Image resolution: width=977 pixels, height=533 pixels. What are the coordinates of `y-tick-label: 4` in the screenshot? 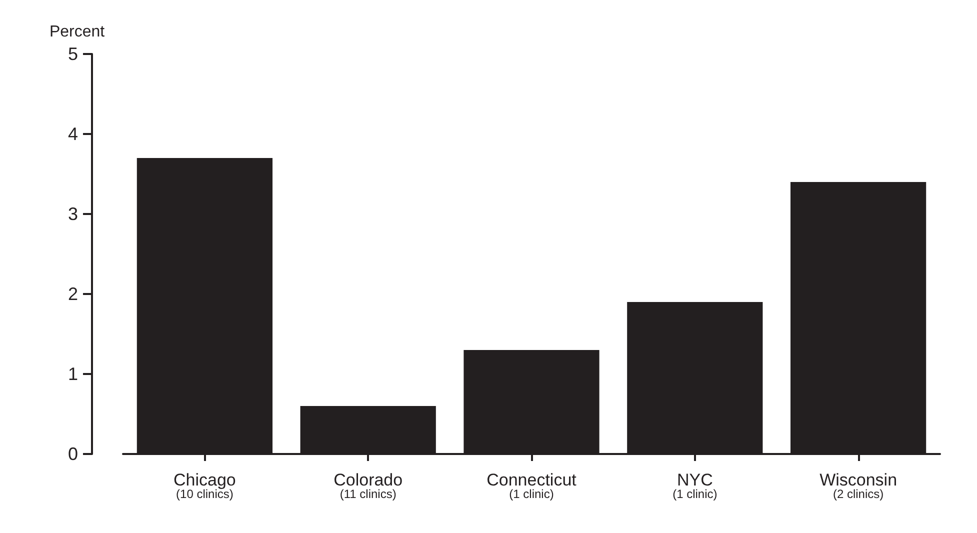 It's located at (73, 134).